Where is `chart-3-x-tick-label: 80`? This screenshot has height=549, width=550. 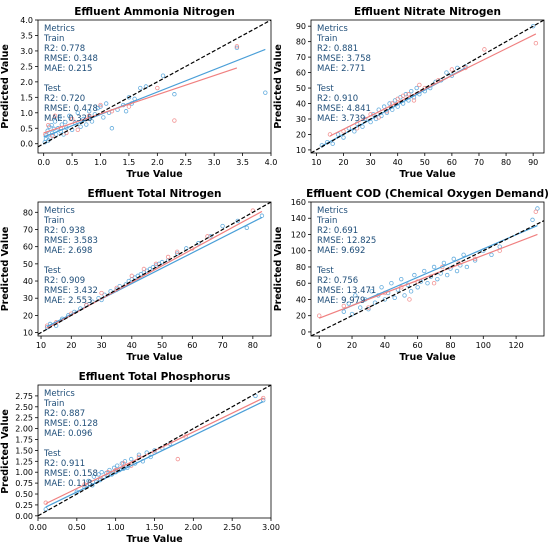
chart-3-x-tick-label: 80 is located at coordinates (450, 345).